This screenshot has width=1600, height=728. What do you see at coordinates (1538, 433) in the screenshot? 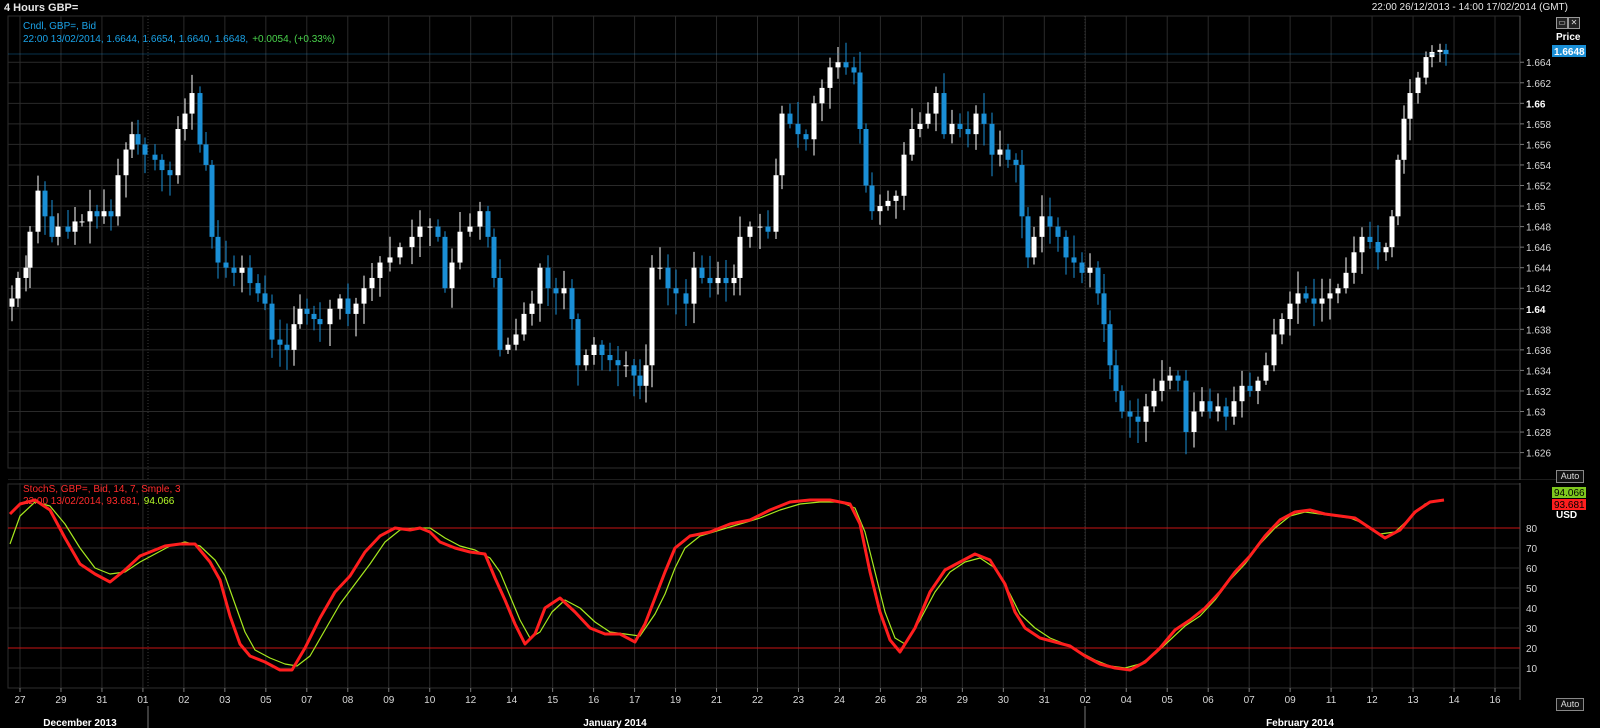
I see `price-tick-label: 1.628` at bounding box center [1538, 433].